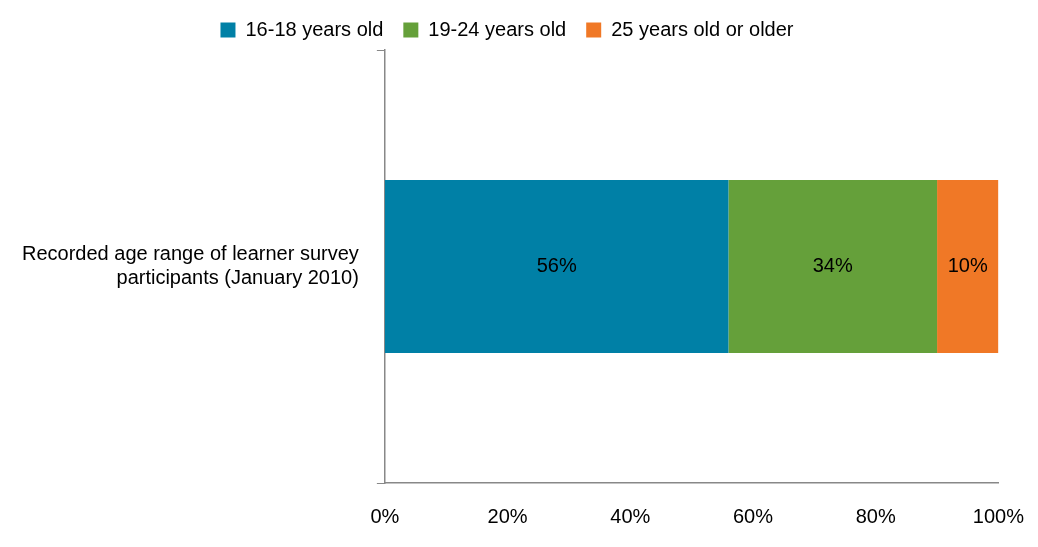  What do you see at coordinates (753, 515) in the screenshot?
I see `x-tick-label: 60%` at bounding box center [753, 515].